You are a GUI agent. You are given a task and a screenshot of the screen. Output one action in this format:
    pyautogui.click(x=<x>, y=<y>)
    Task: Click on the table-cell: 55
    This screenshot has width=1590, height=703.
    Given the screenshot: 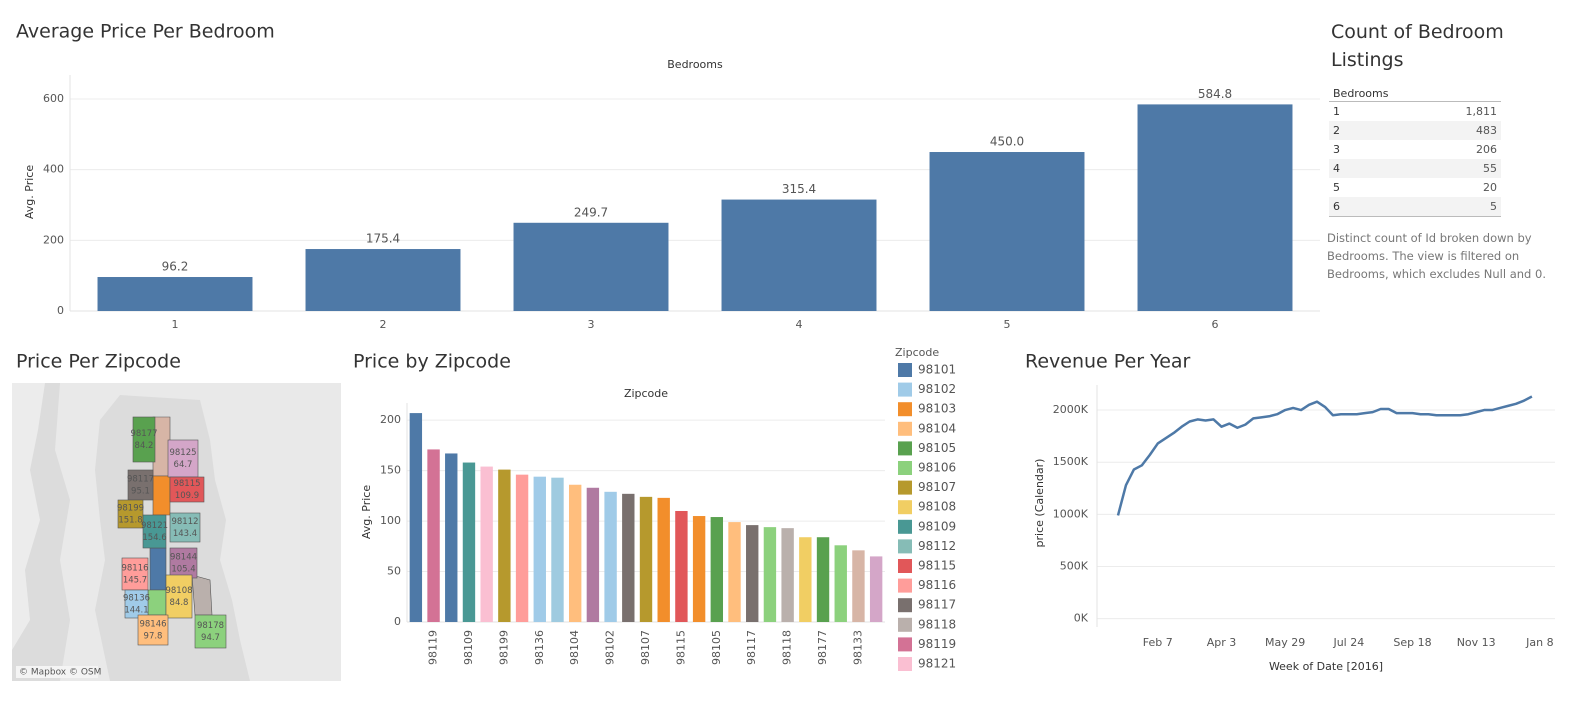 What is the action you would take?
    pyautogui.click(x=1438, y=168)
    